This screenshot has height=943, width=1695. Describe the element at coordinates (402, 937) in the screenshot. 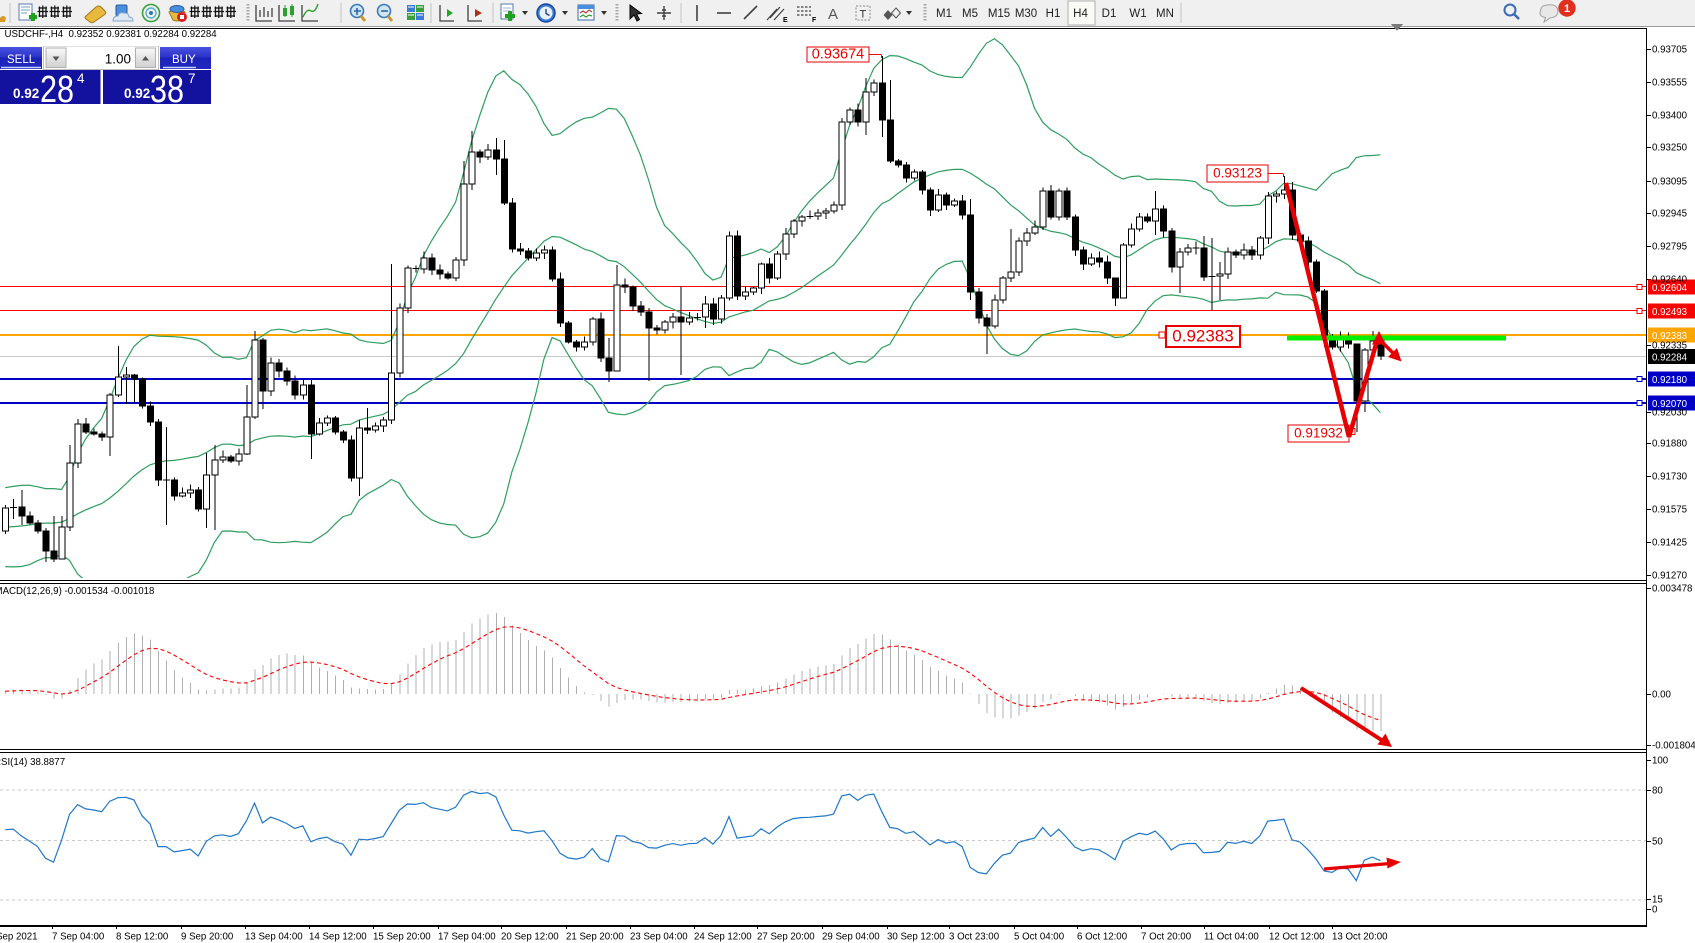

I see `svg-text: 15 Sep 20:00` at that location.